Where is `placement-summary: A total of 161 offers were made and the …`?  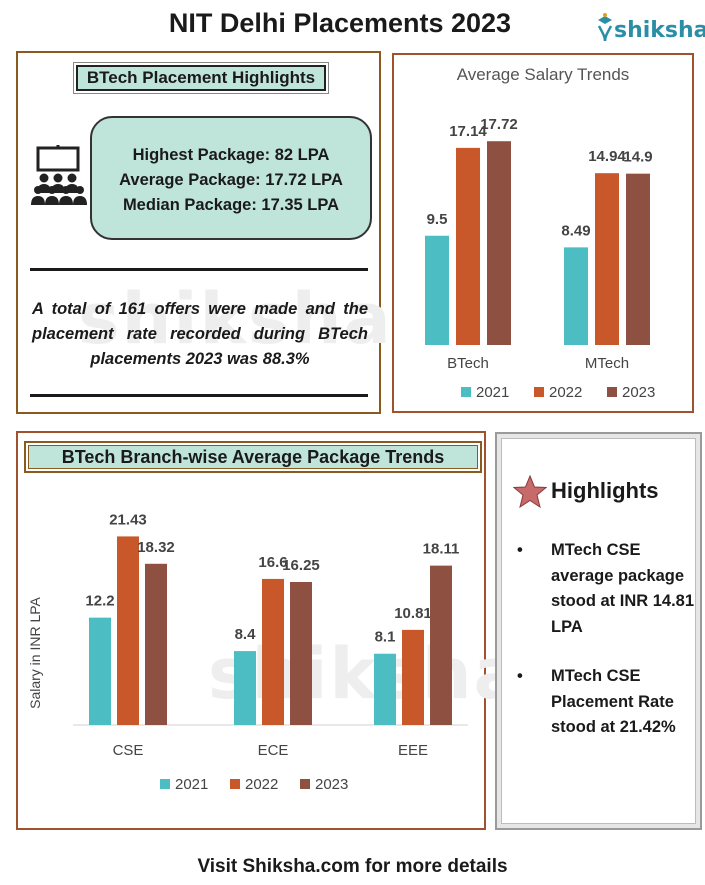 placement-summary: A total of 161 offers were made and the … is located at coordinates (200, 334).